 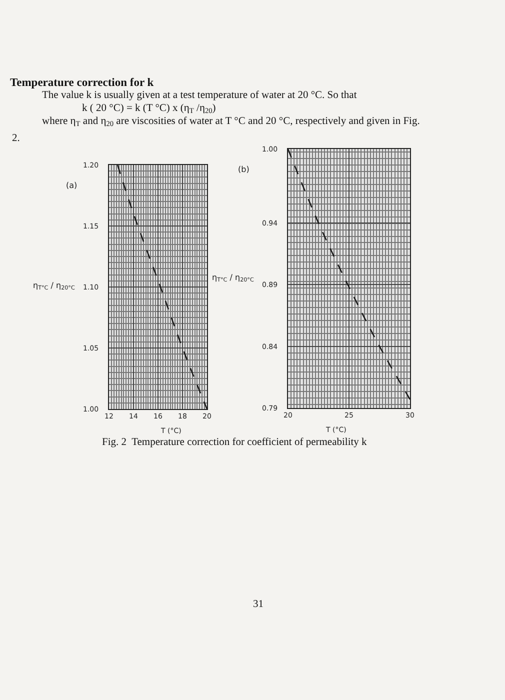 What do you see at coordinates (199, 95) in the screenshot?
I see `text: The value k is usually given at a test temperature of water at 20 °C. So that` at bounding box center [199, 95].